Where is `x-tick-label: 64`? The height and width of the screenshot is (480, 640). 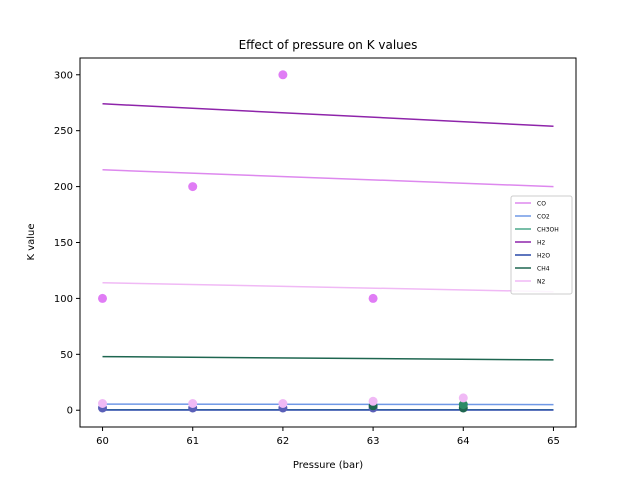
x-tick-label: 64 is located at coordinates (463, 441).